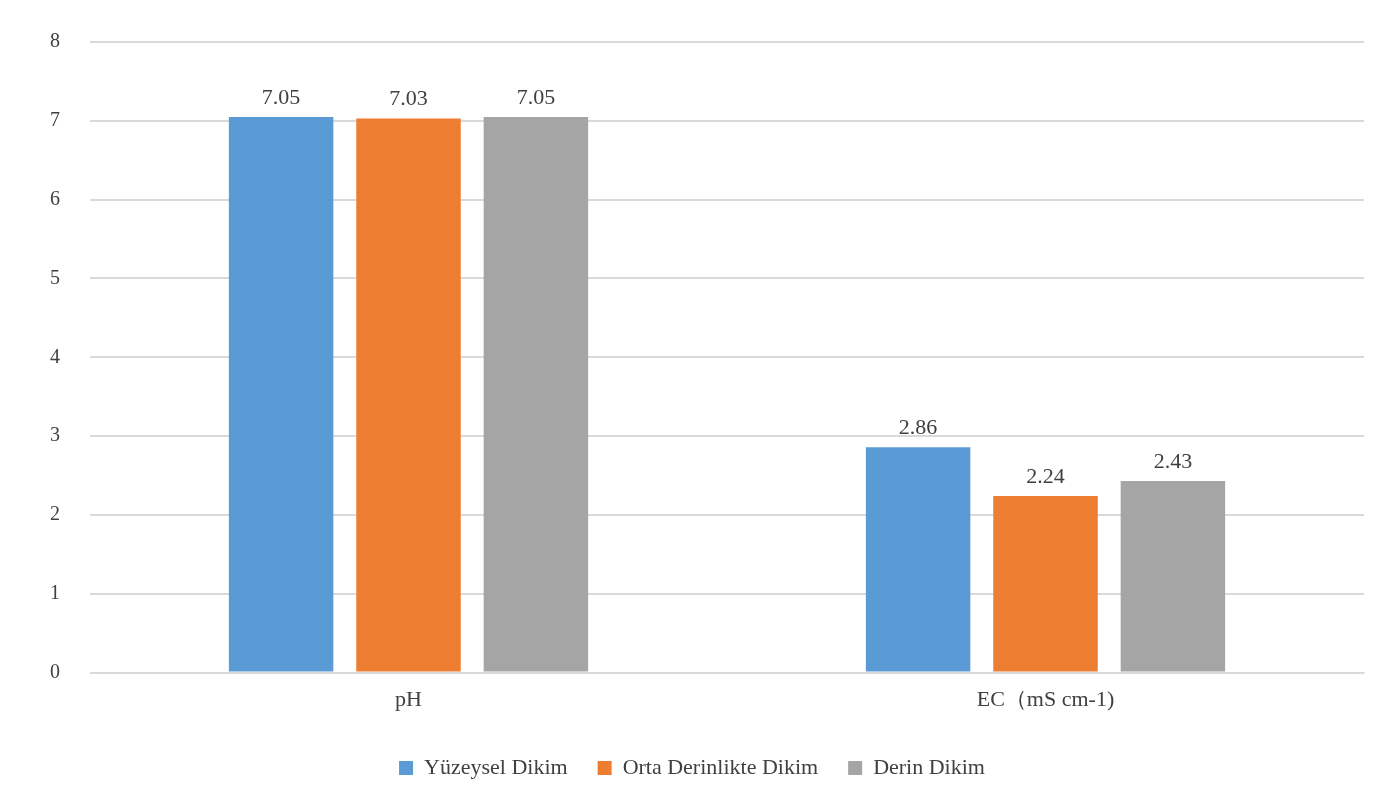 Image resolution: width=1394 pixels, height=799 pixels. What do you see at coordinates (55, 119) in the screenshot?
I see `y-tick-label: 7` at bounding box center [55, 119].